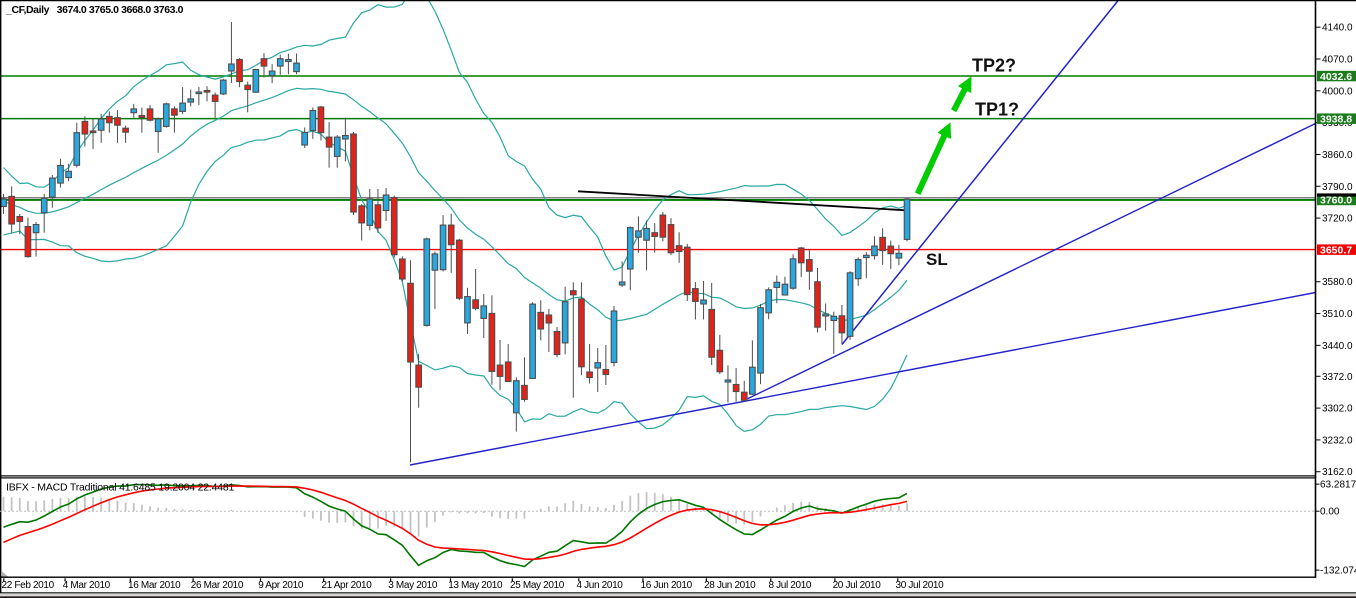  I want to click on svg-text: 20 Jul 2010, so click(857, 585).